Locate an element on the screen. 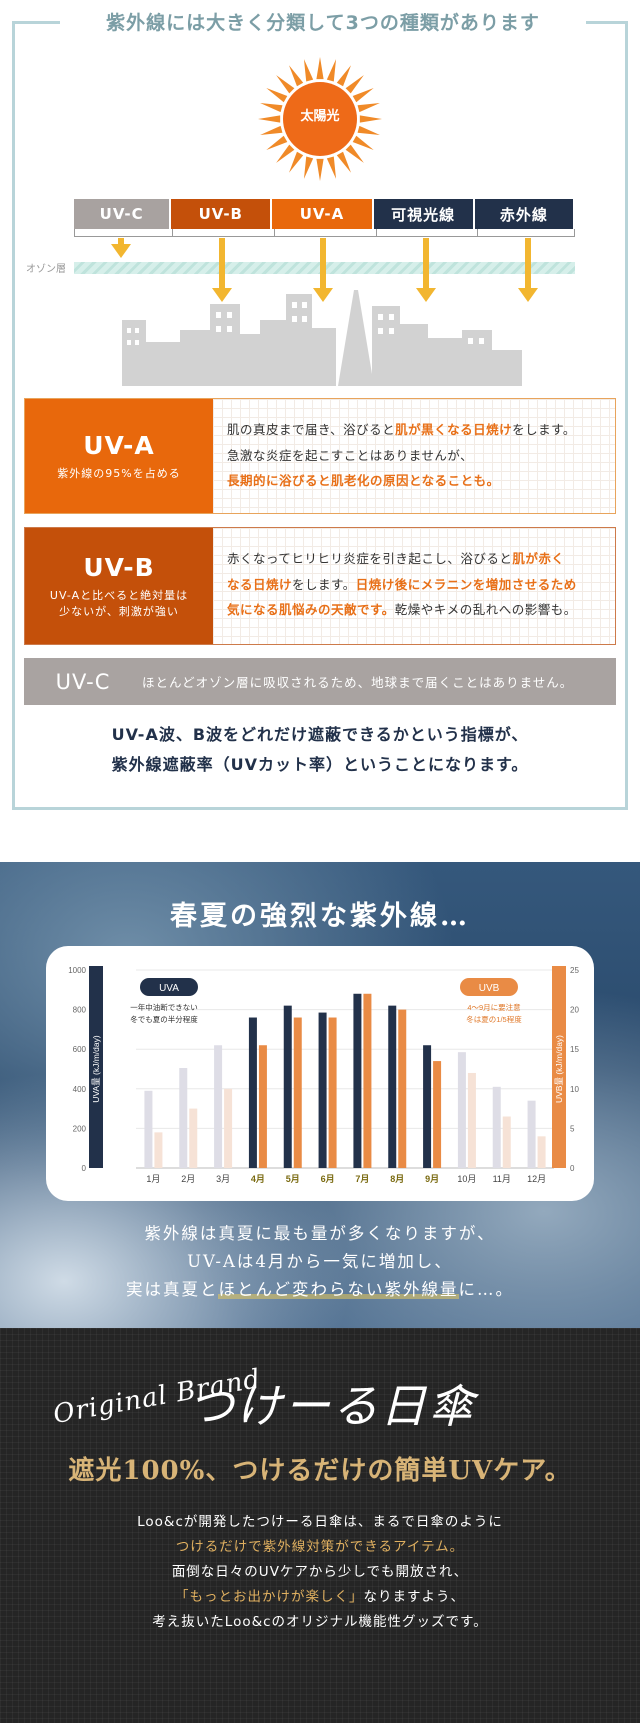 Image resolution: width=640 pixels, height=1723 pixels. city-skyline-icon is located at coordinates (322, 338).